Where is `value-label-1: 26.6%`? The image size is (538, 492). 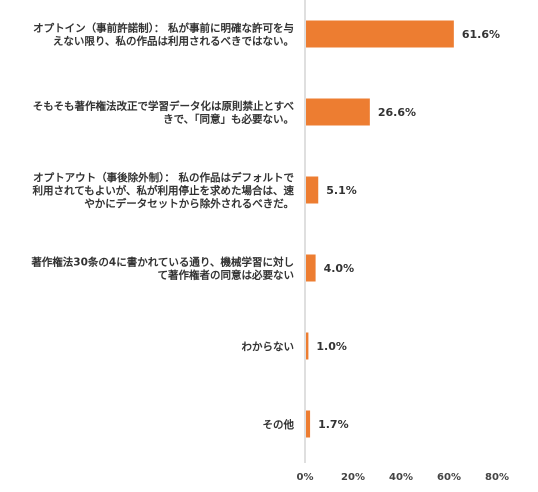 value-label-1: 26.6% is located at coordinates (397, 112).